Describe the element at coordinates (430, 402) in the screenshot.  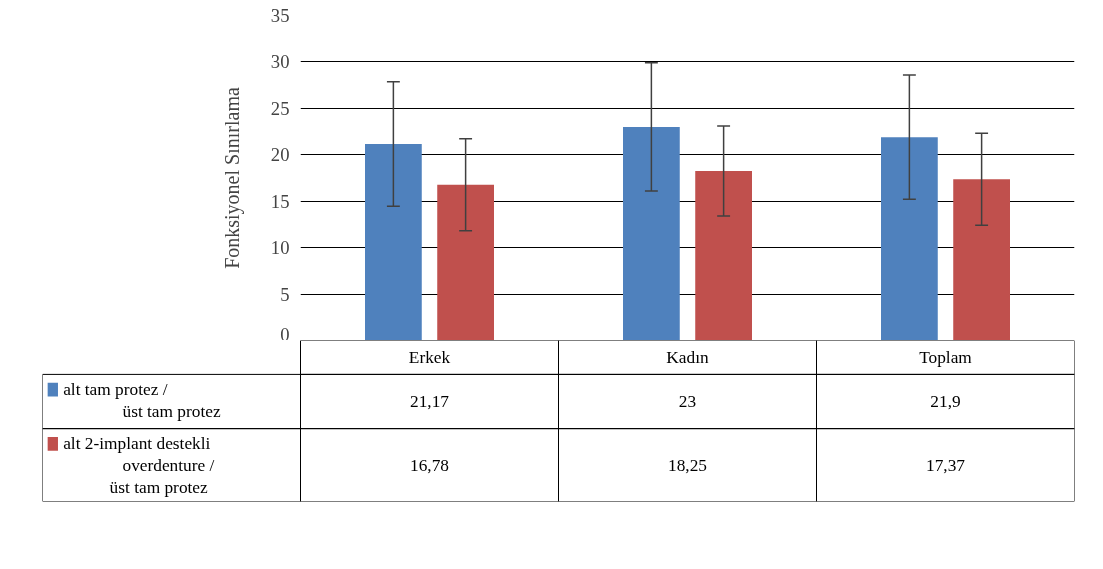
I see `data-label: 21,17` at that location.